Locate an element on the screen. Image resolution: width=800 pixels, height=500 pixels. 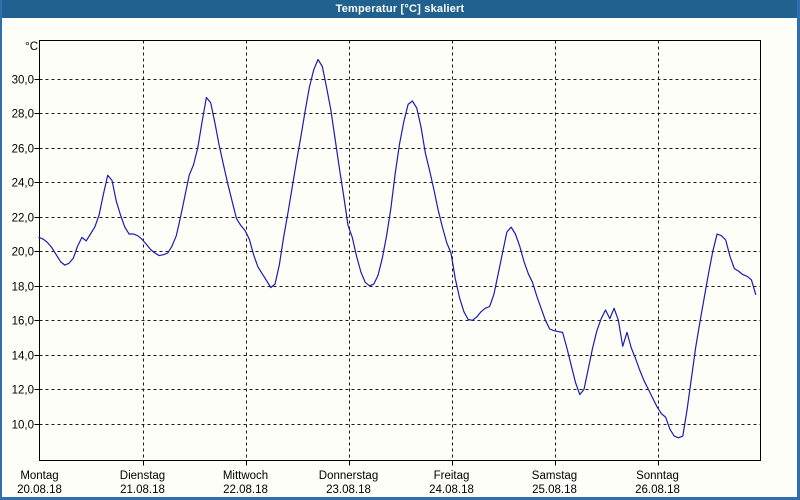
day-date-label: 22.08.18 is located at coordinates (245, 490).